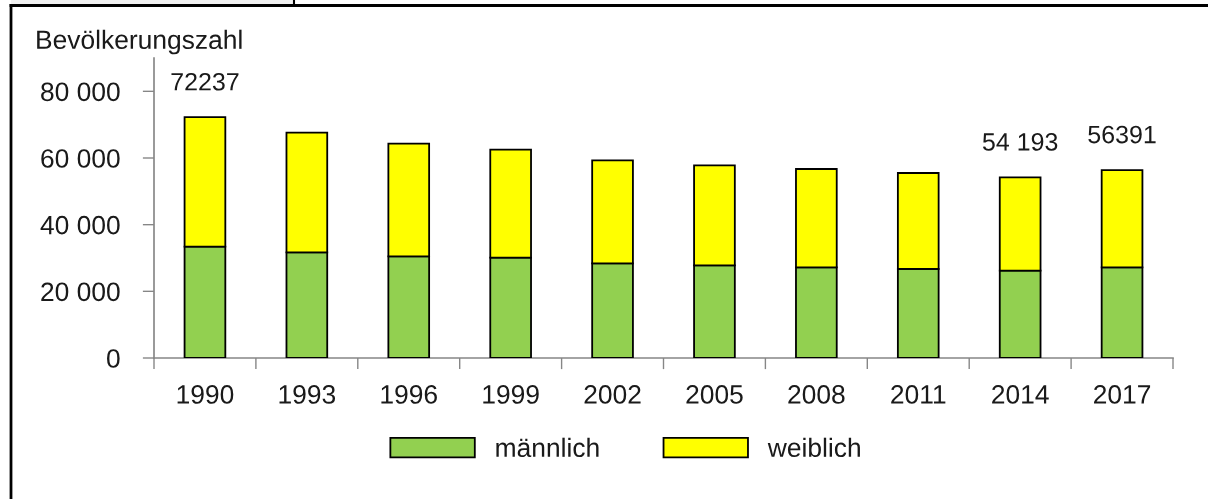  What do you see at coordinates (1122, 134) in the screenshot?
I see `total-label: 56391` at bounding box center [1122, 134].